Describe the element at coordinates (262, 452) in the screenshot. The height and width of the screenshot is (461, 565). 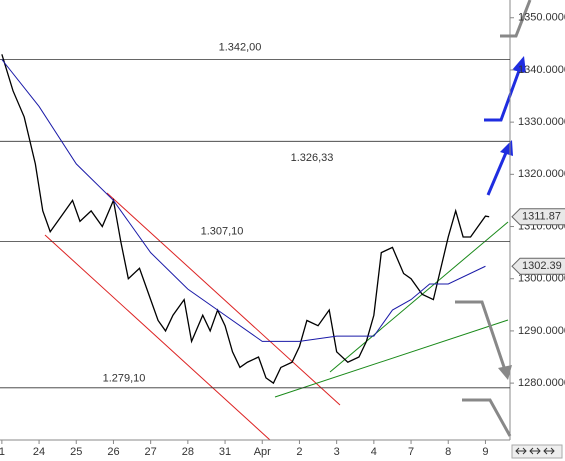
I see `x-tick-label: Apr` at that location.